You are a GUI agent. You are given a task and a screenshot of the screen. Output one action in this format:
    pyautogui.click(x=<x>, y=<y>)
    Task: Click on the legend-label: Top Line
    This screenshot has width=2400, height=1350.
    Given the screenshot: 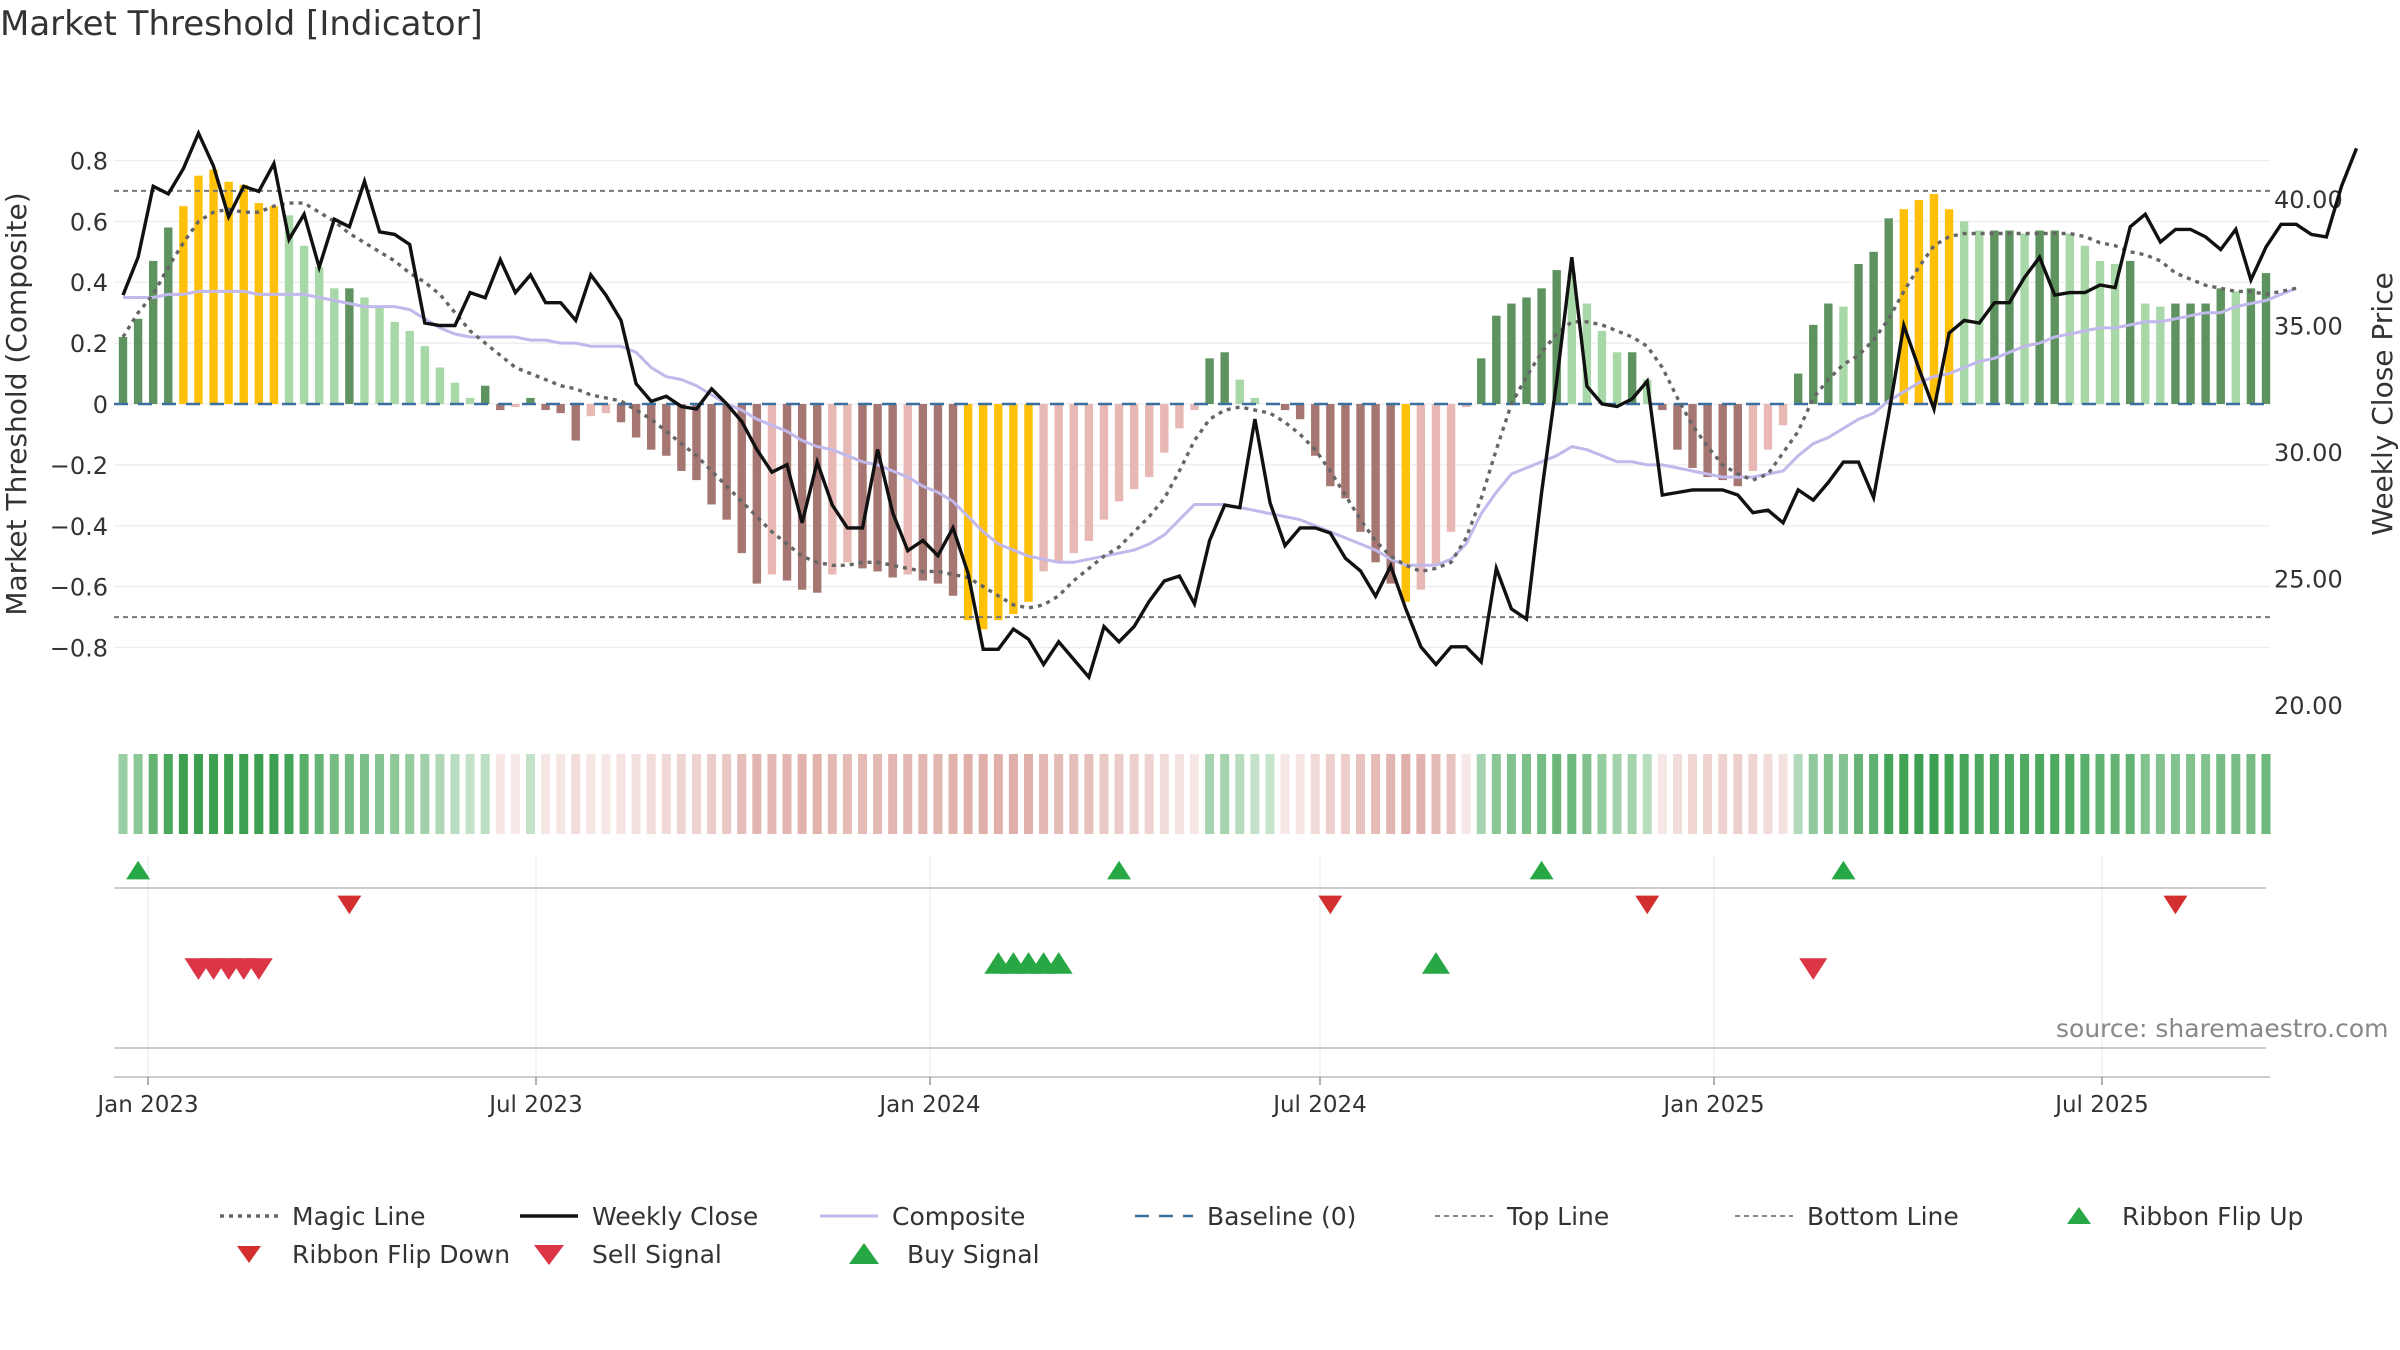 What is the action you would take?
    pyautogui.click(x=1558, y=1216)
    